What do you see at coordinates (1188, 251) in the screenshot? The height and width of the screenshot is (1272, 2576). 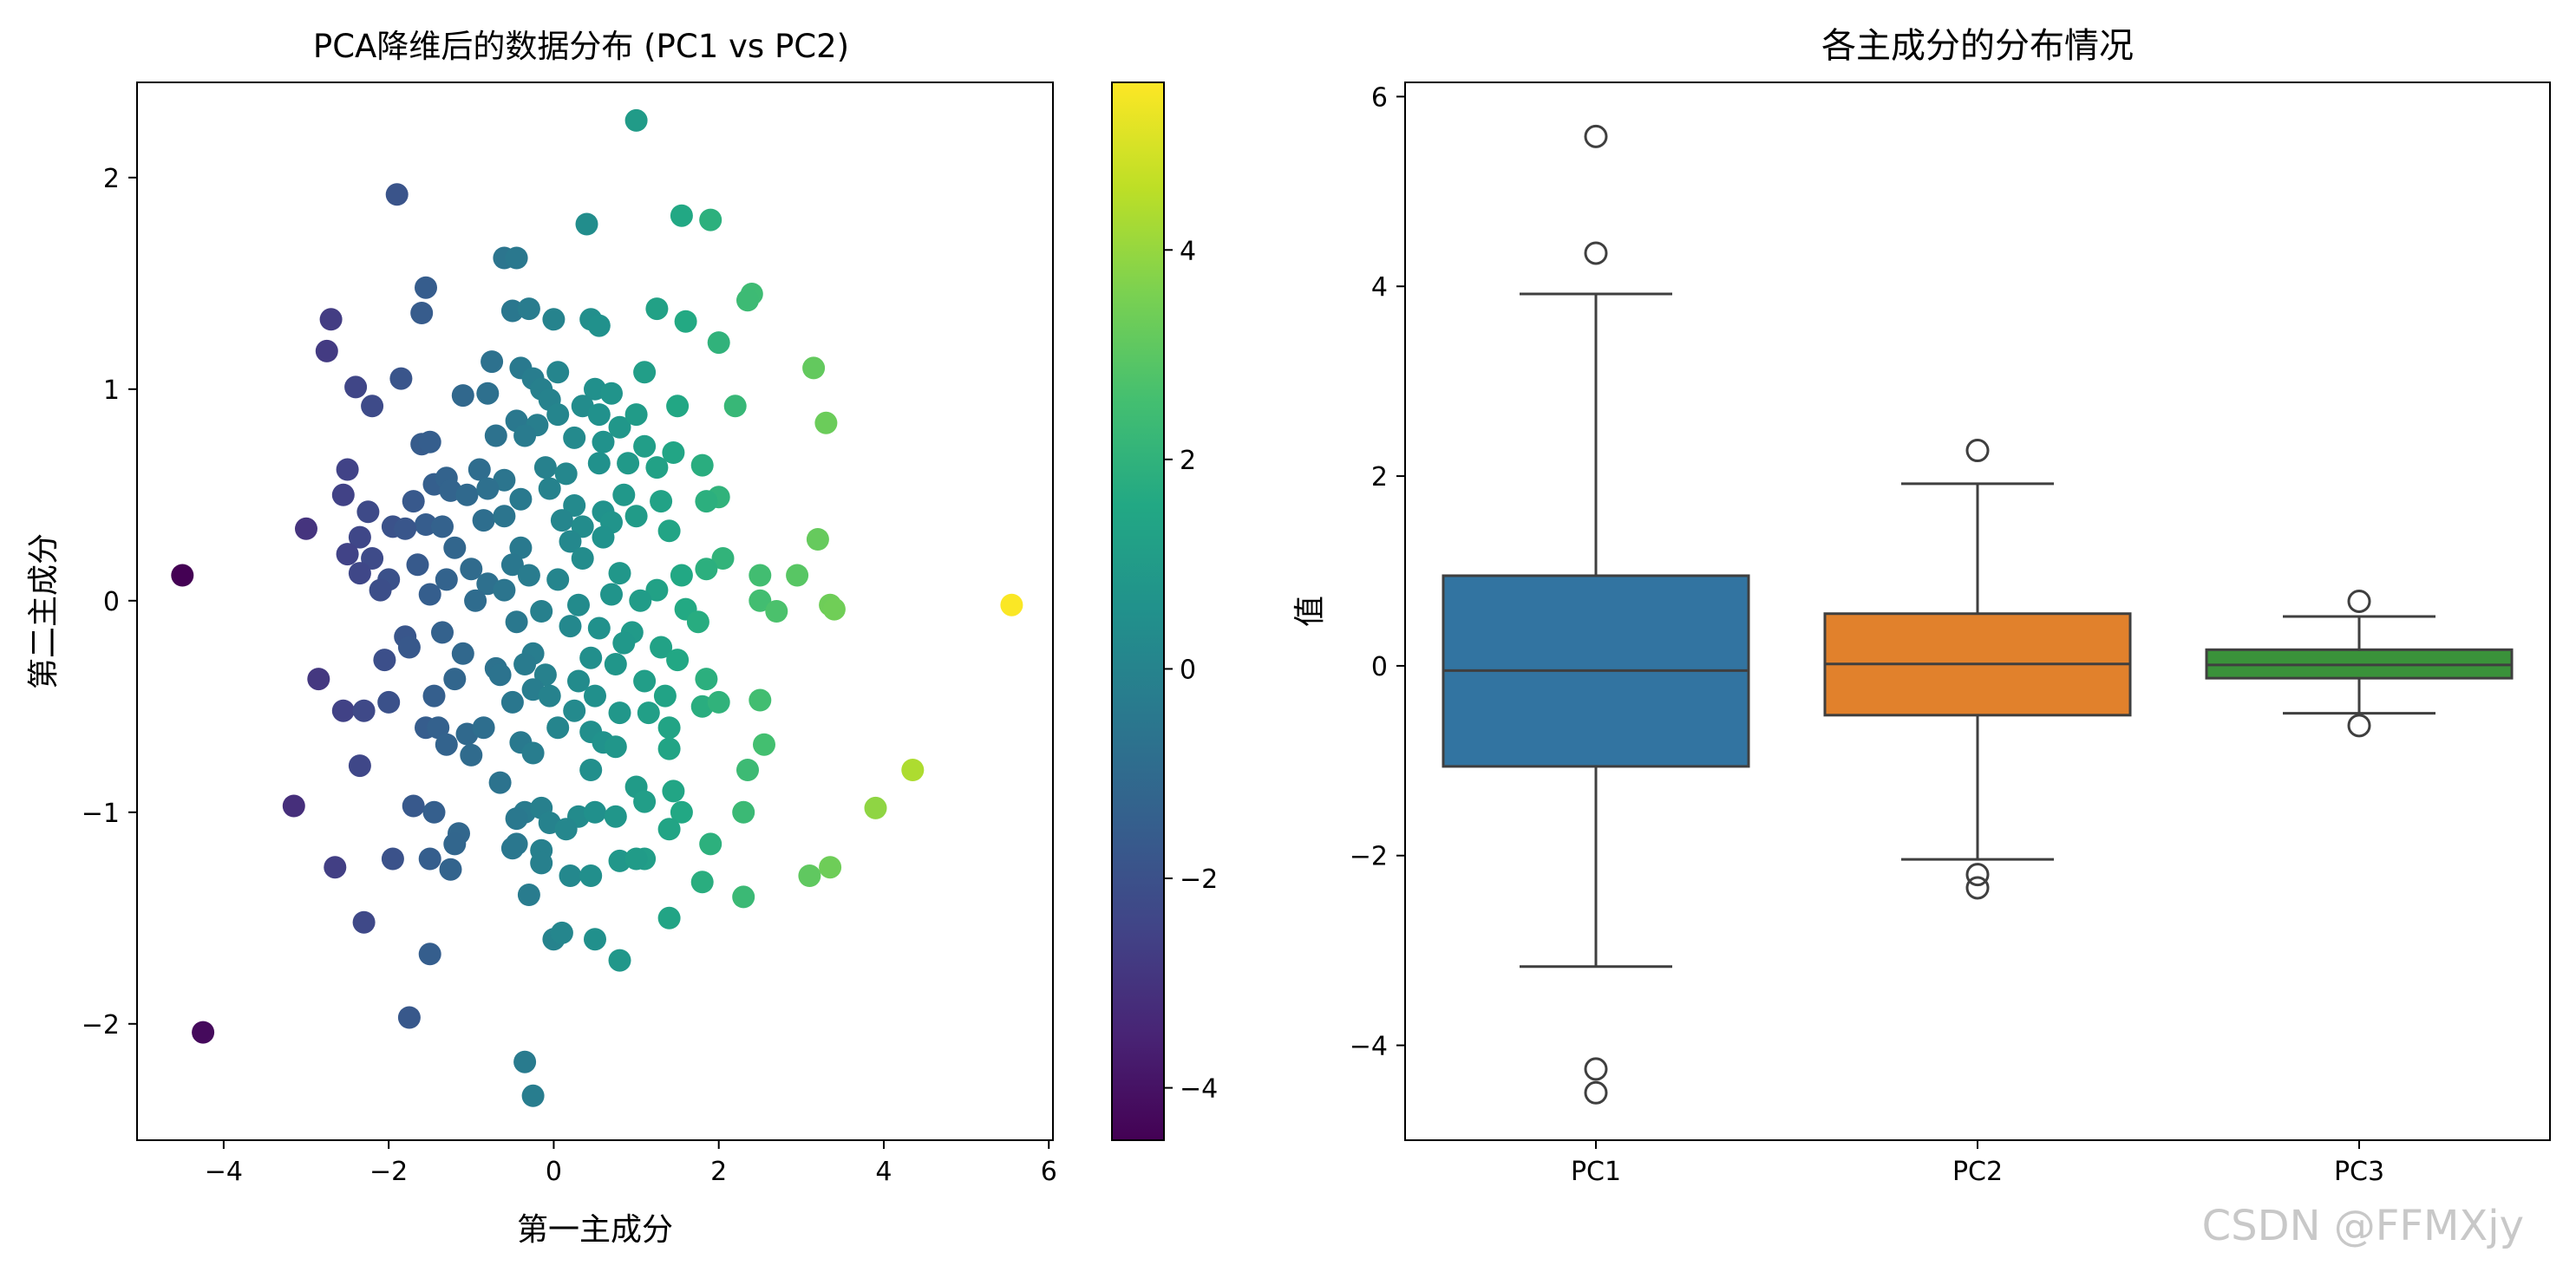 I see `colorbar-tick-label: 4` at bounding box center [1188, 251].